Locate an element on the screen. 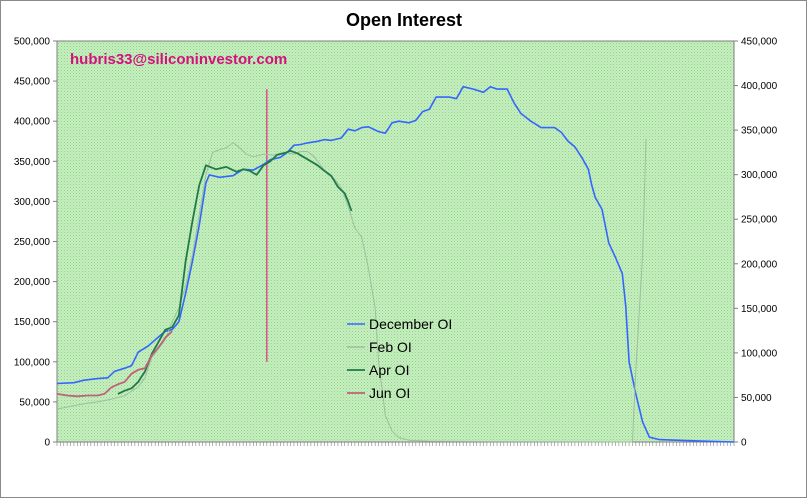  left-axis-tick-label: 300,000 is located at coordinates (32, 202).